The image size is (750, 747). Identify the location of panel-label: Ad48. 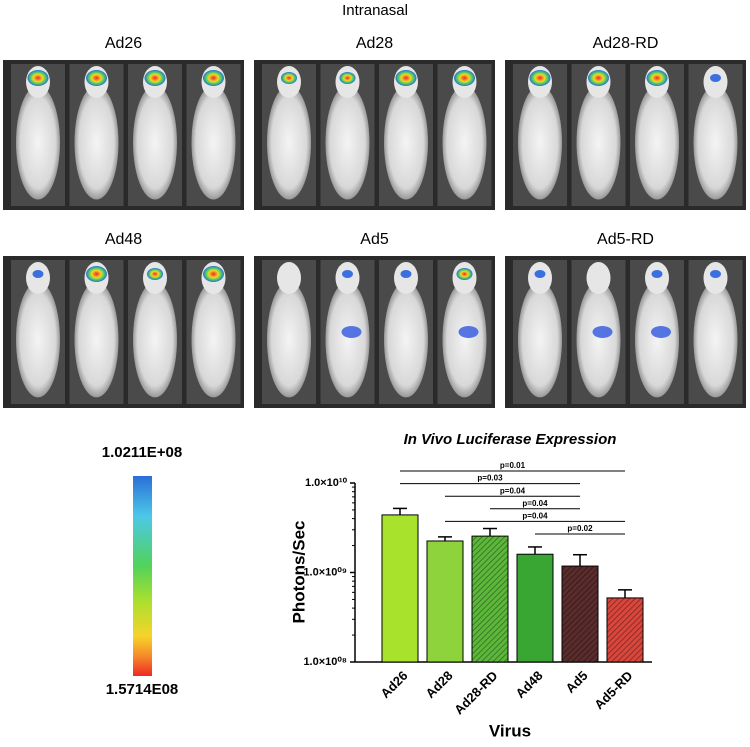
(123, 239).